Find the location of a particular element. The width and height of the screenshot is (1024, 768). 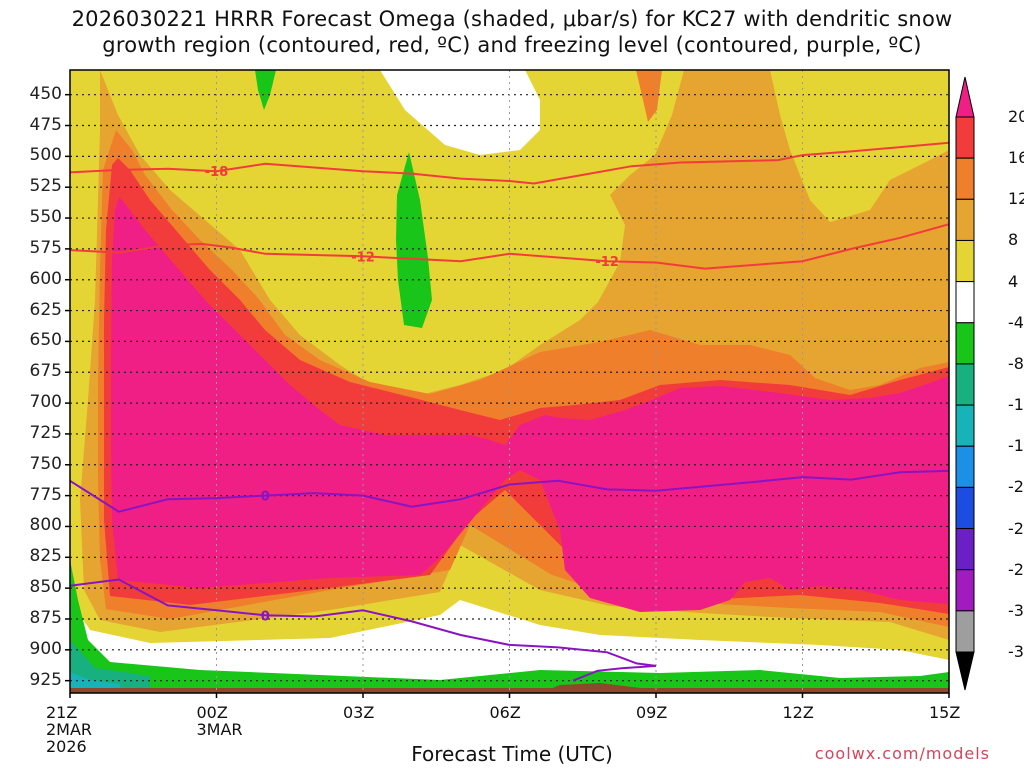

colorbar-bottom-arrow is located at coordinates (965, 671).